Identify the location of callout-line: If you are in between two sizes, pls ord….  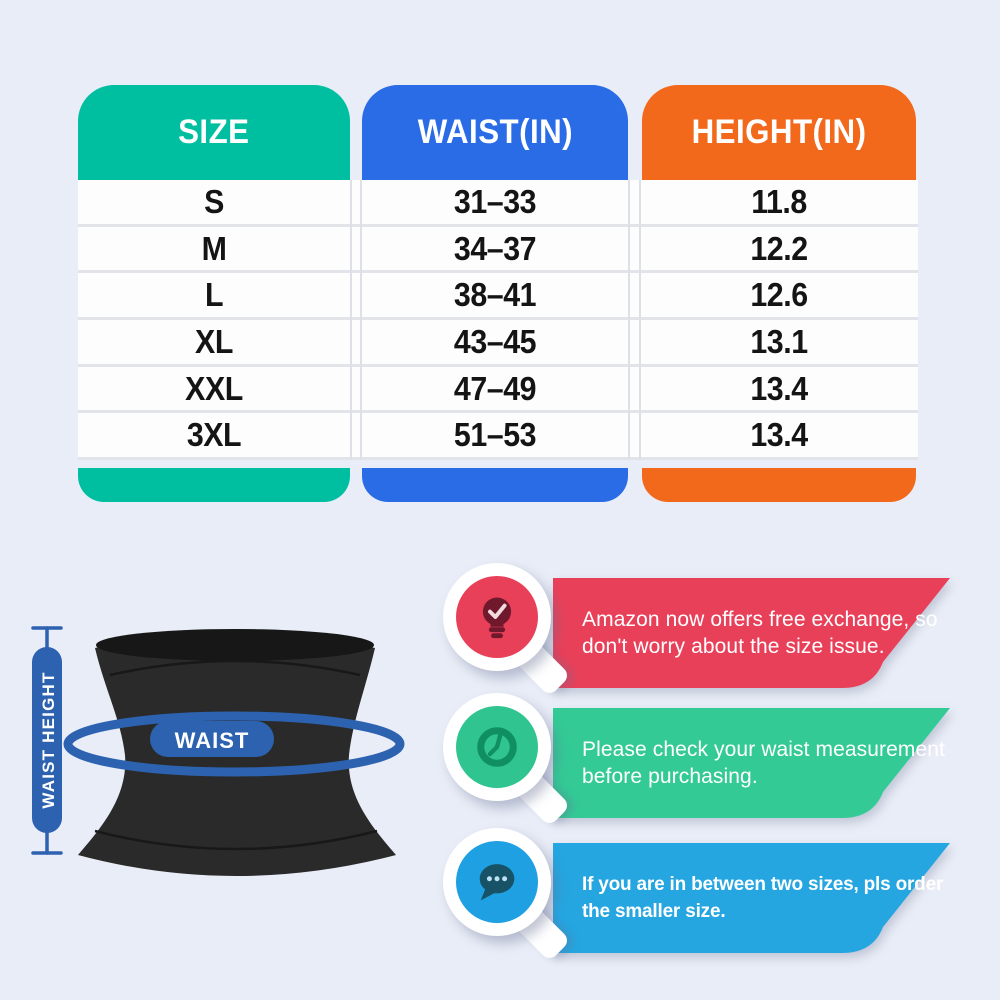
(763, 884).